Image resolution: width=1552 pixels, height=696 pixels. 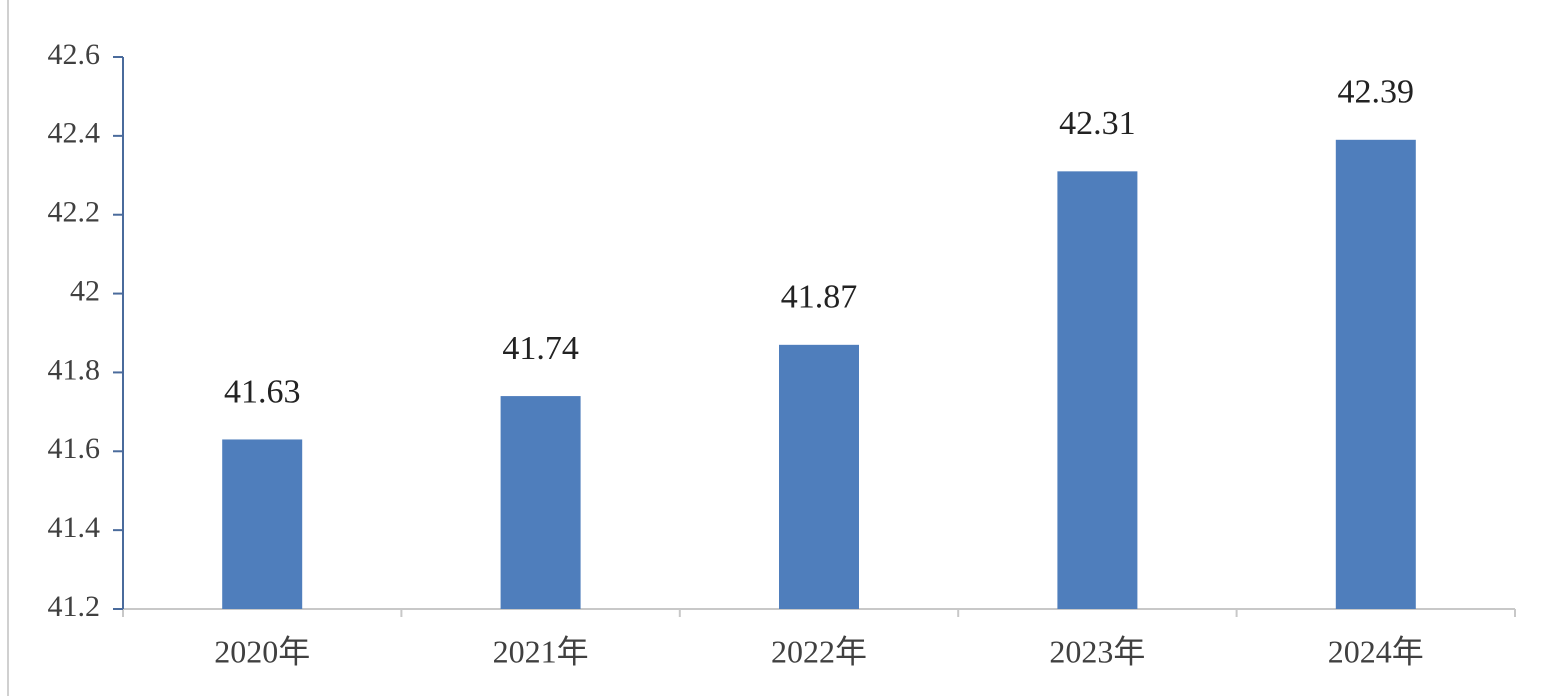 What do you see at coordinates (262, 391) in the screenshot?
I see `value-label: 41.63` at bounding box center [262, 391].